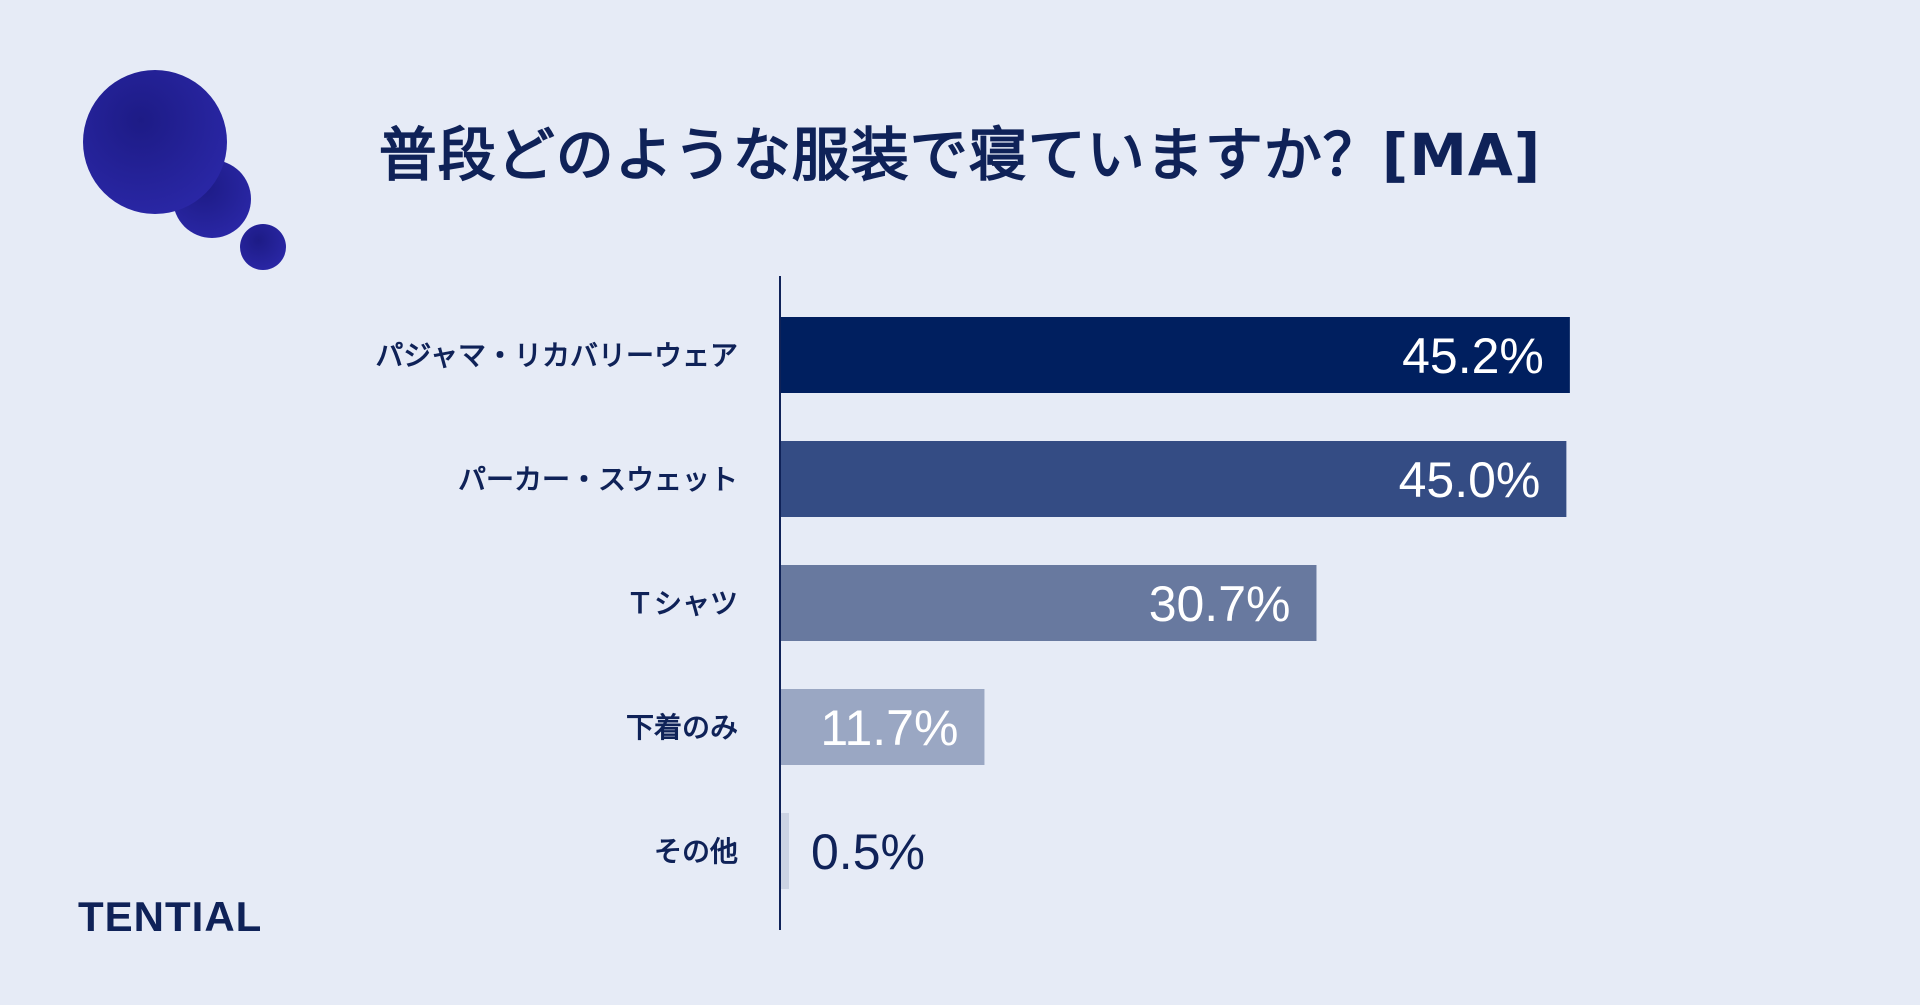 This screenshot has height=1005, width=1920. I want to click on thought-bubble-decoration, so click(184, 170).